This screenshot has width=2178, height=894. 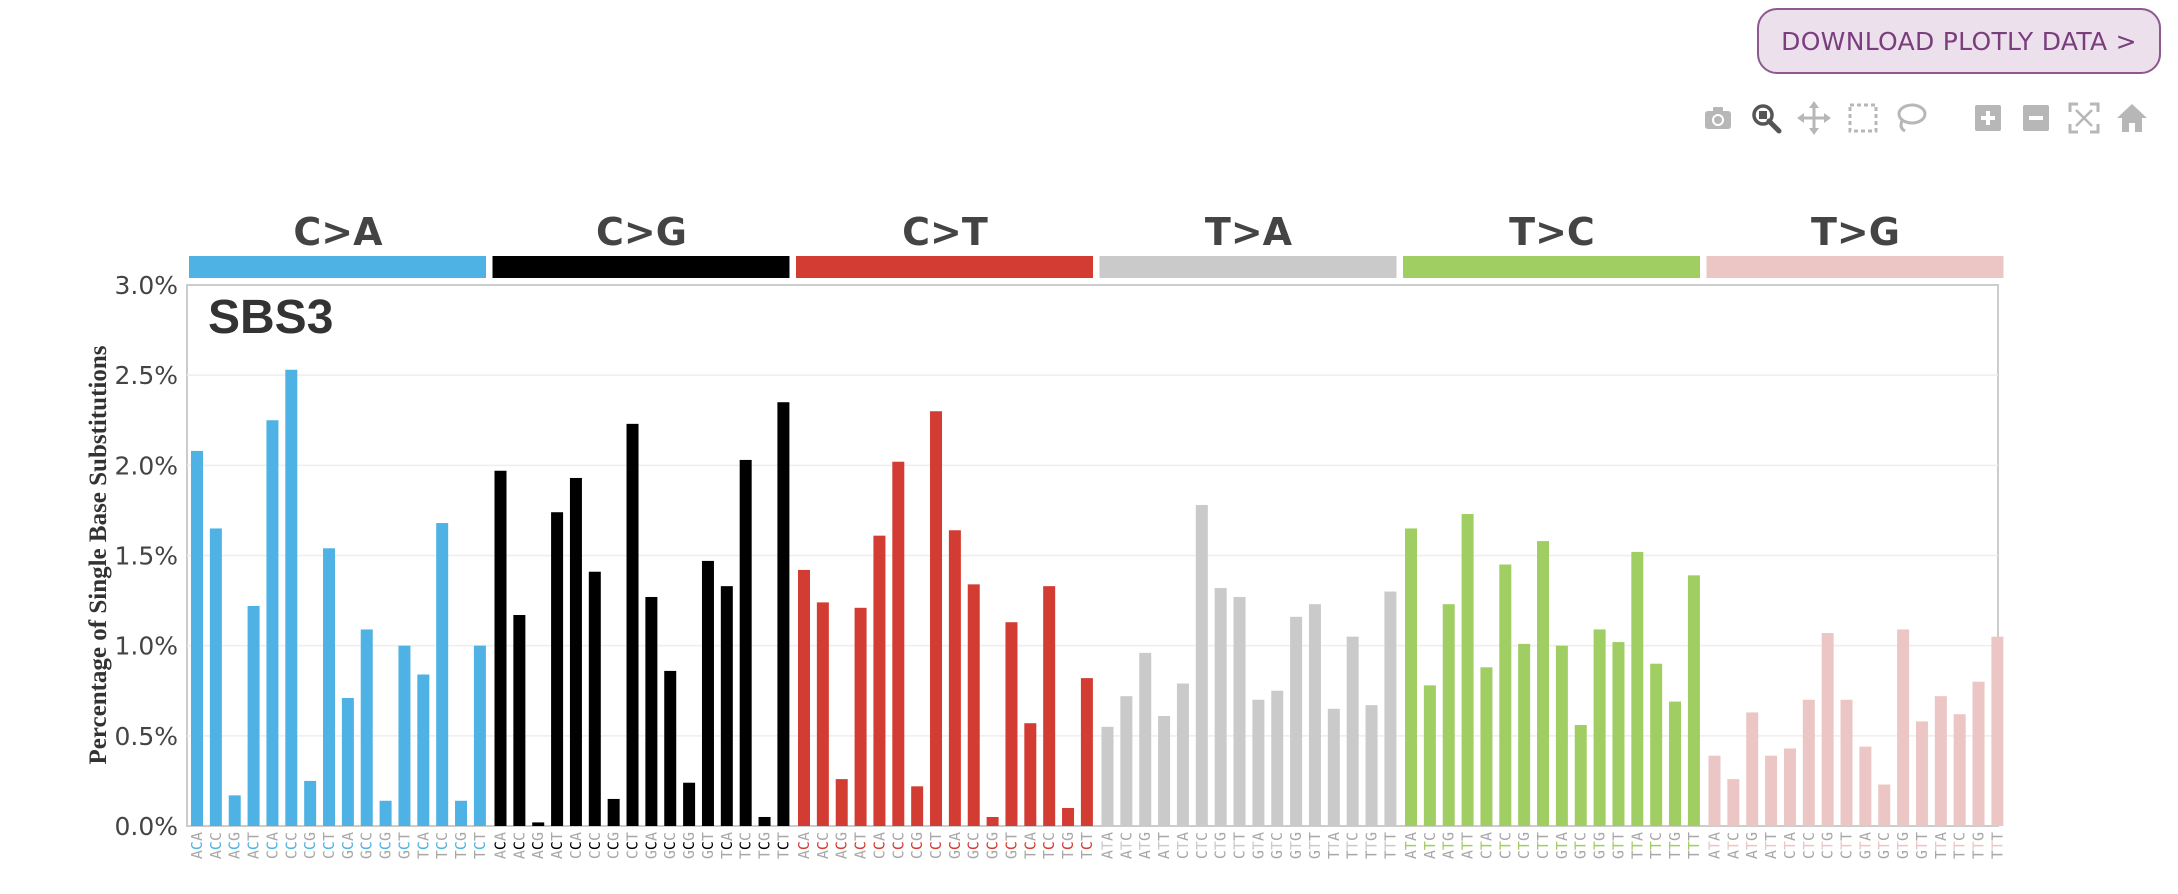 I want to click on bar-t-to-g-TTA, so click(x=1940, y=761).